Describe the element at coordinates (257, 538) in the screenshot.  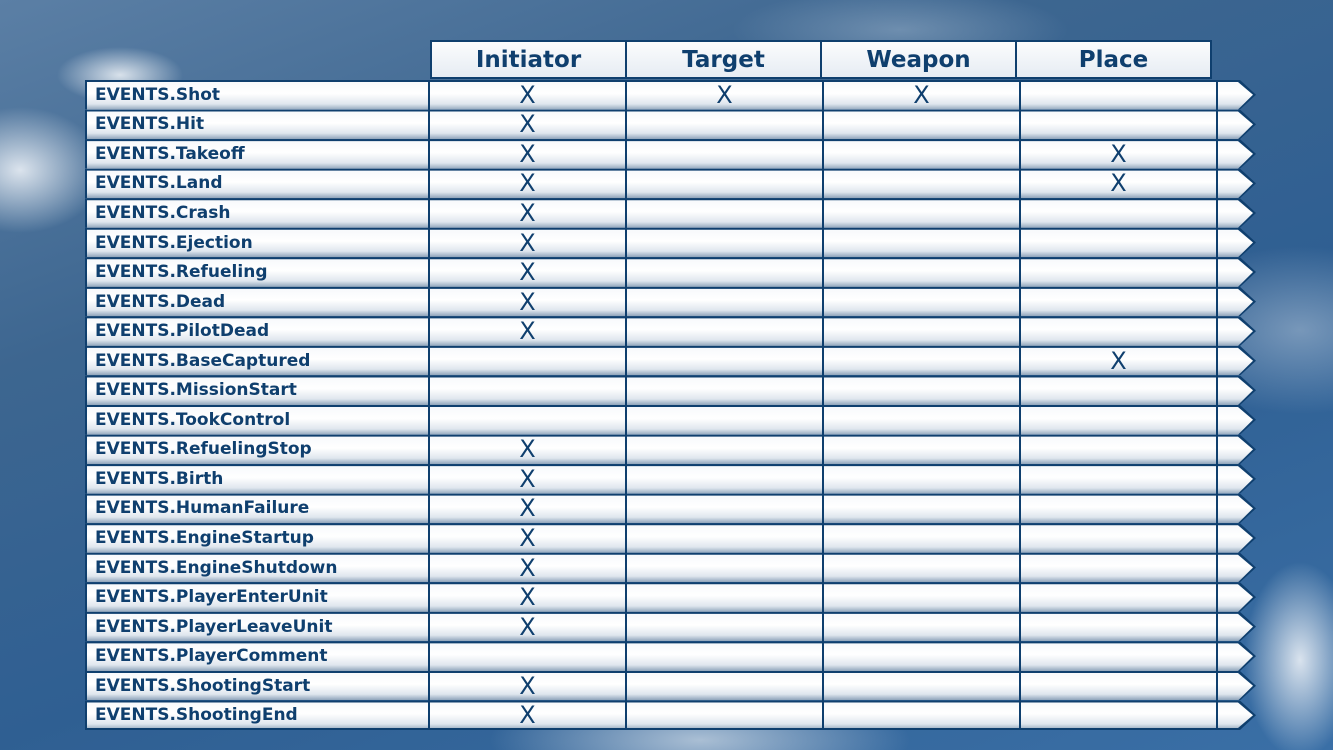
I see `event-name: EVENTS.EngineStartup` at that location.